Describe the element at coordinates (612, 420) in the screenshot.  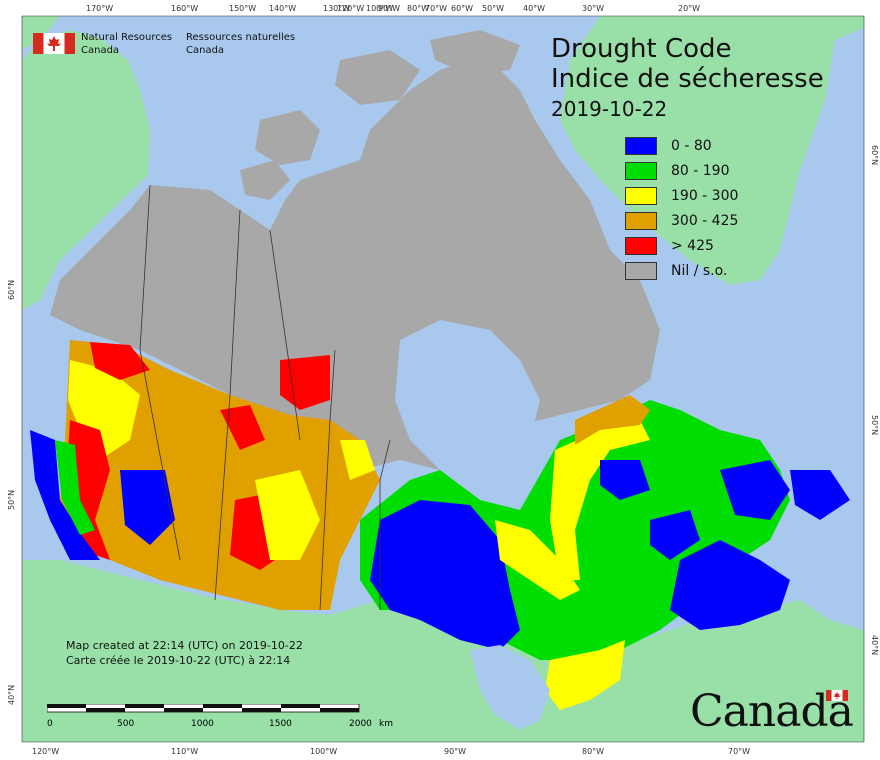
I see `region-orange-quebec` at that location.